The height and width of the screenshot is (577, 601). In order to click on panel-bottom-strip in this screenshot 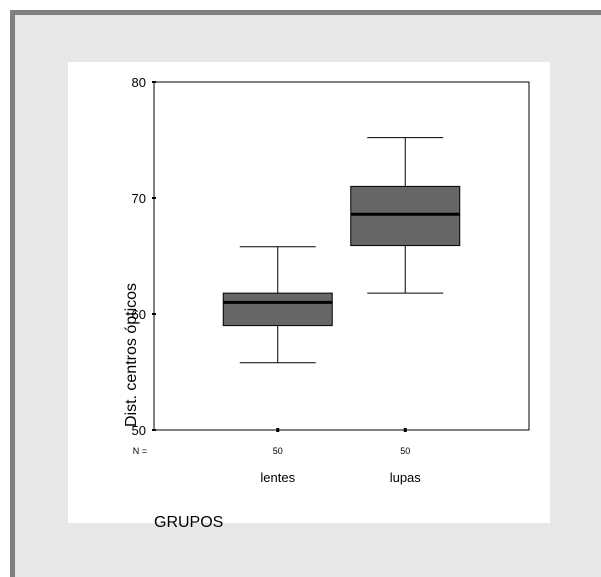, I will do `click(309, 528)`.